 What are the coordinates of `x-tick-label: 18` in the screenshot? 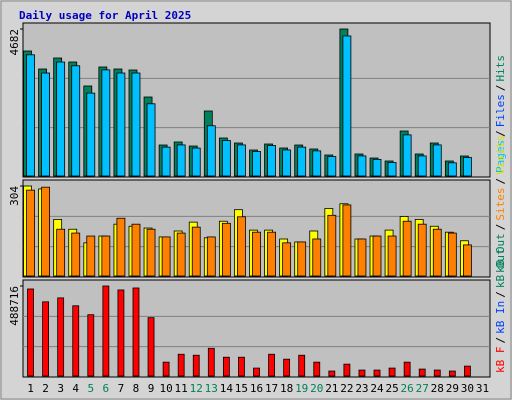 It's located at (286, 388).